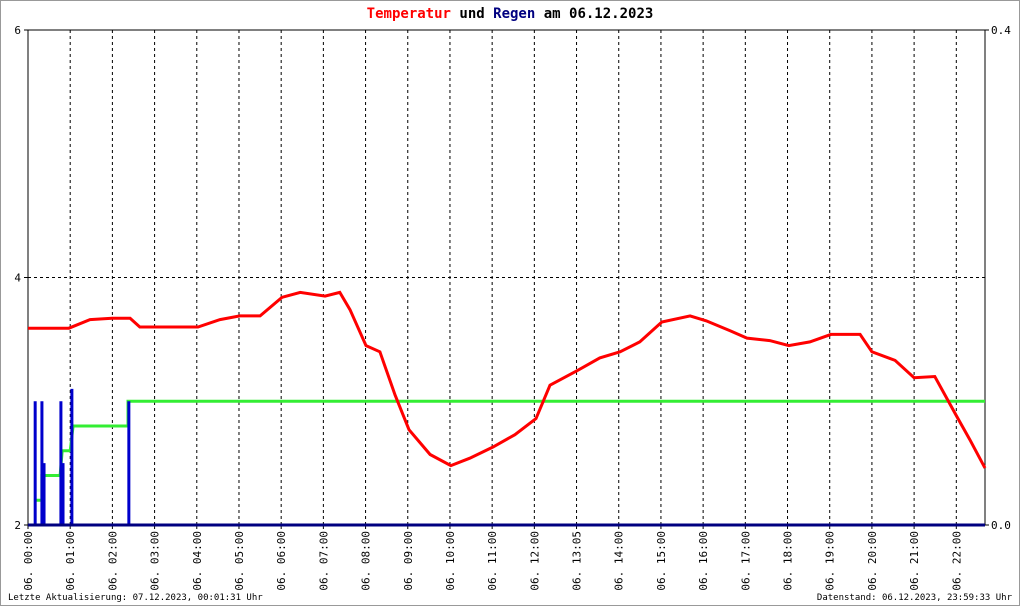  Describe the element at coordinates (872, 561) in the screenshot. I see `x-tick-label: 06. 20:00` at that location.